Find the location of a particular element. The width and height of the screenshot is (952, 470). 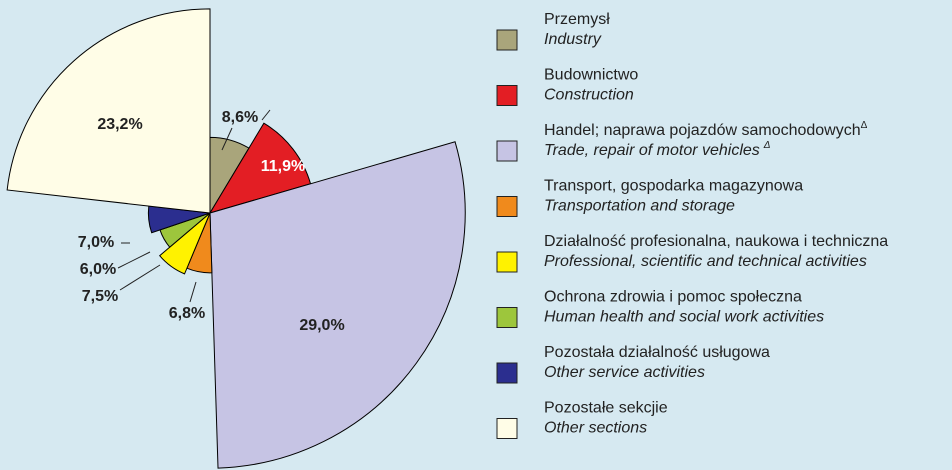

legend-label: Przemysł is located at coordinates (577, 19).